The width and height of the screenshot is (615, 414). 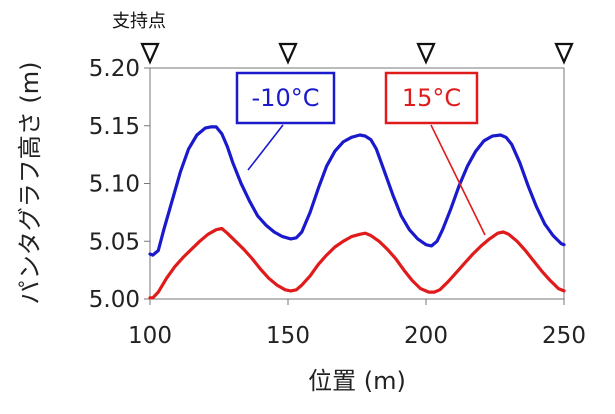 I want to click on x-tick-label: 150, so click(x=288, y=336).